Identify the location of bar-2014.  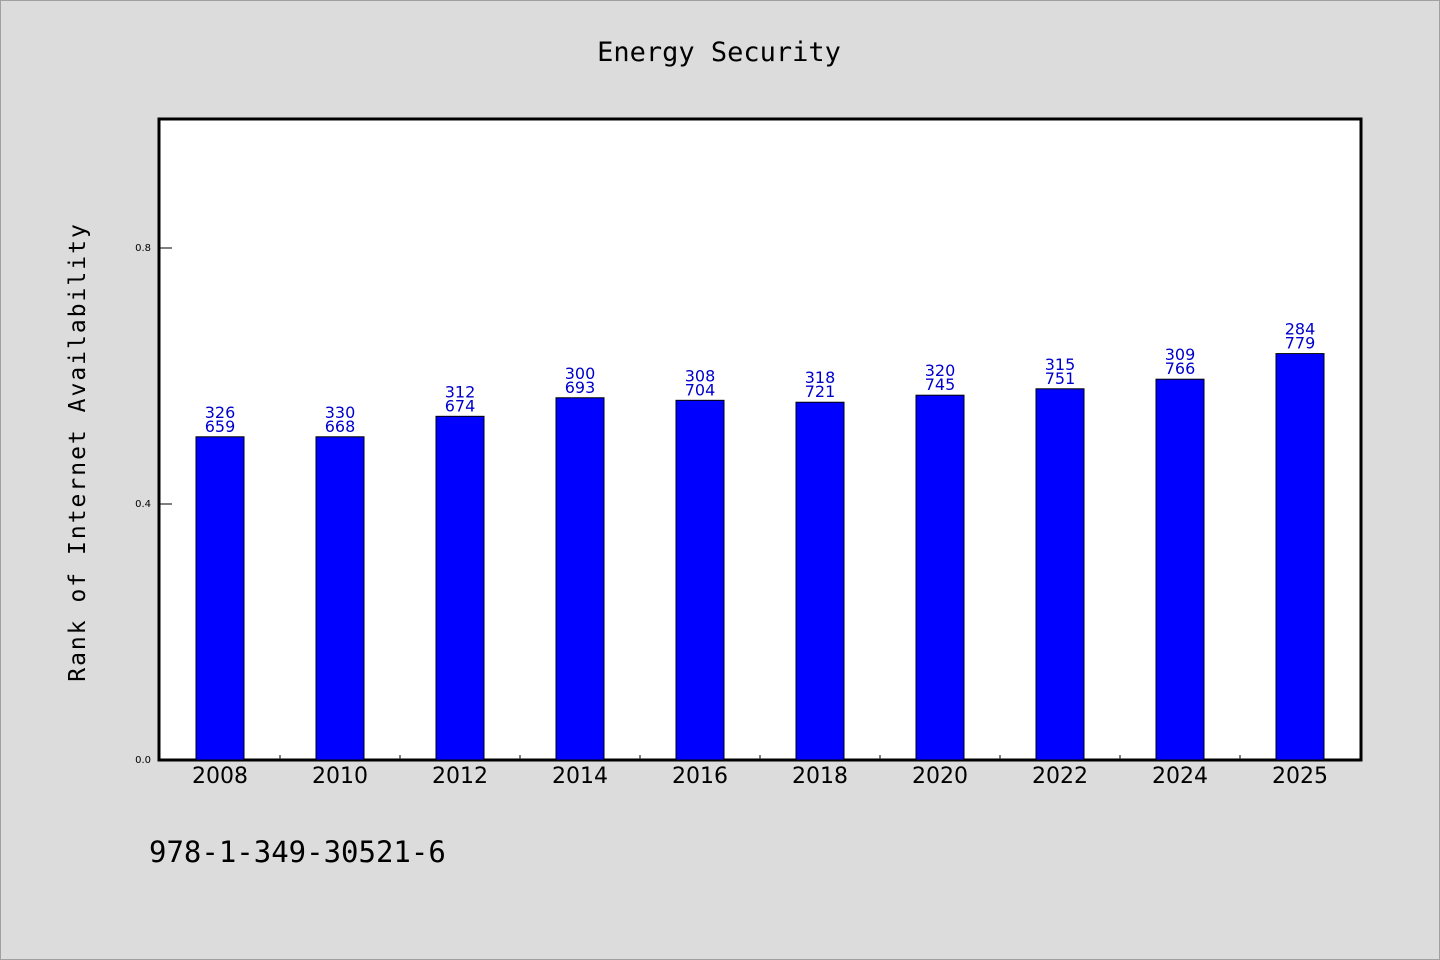
(580, 579).